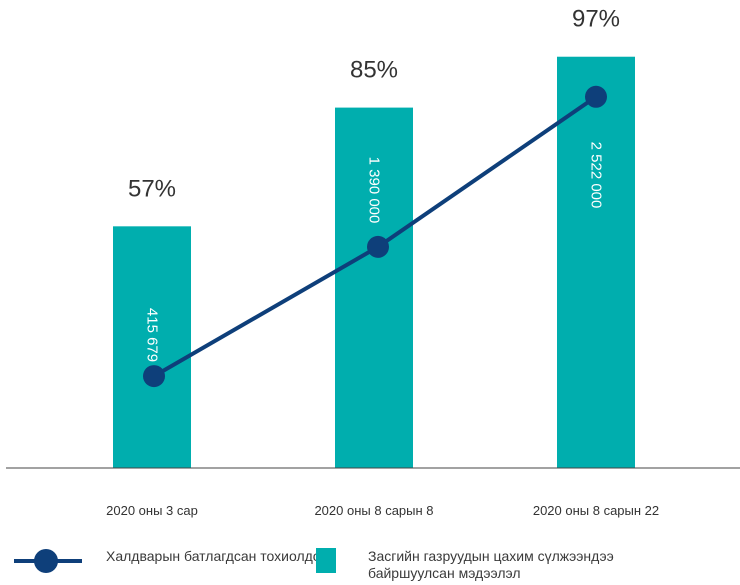 This screenshot has width=740, height=585. I want to click on line-value-label: 415 679, so click(152, 335).